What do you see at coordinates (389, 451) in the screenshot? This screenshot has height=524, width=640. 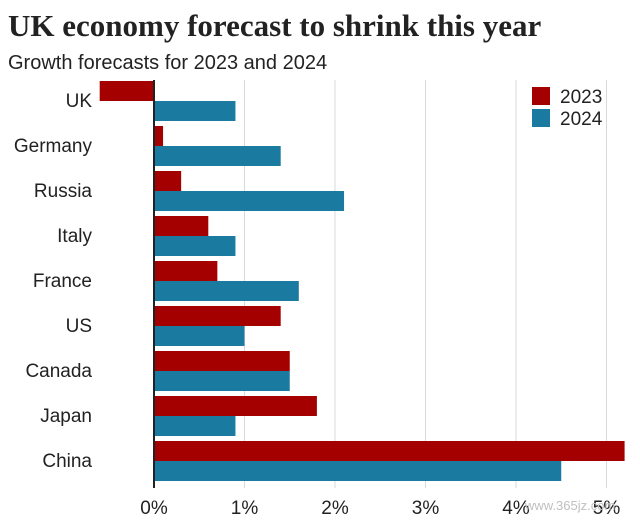 I see `bar-china-2023` at bounding box center [389, 451].